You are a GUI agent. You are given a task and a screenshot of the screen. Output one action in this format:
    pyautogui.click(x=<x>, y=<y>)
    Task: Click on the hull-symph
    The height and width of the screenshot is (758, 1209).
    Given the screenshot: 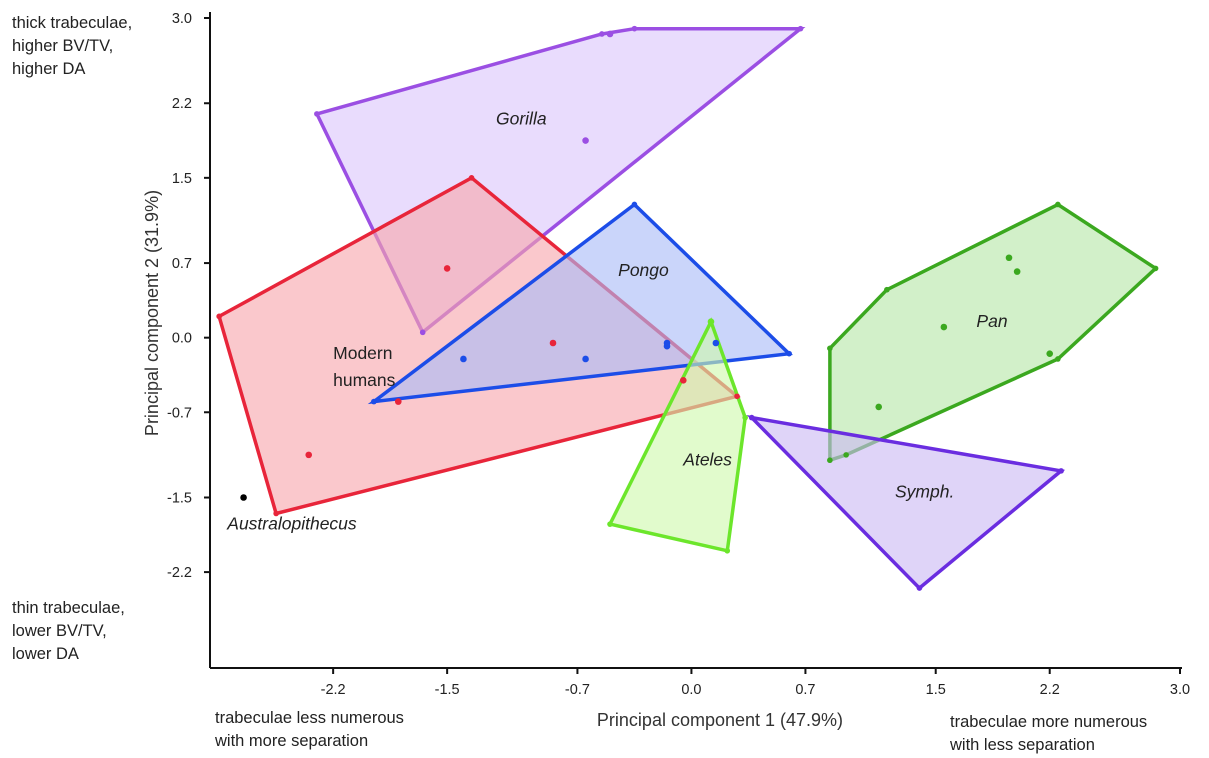 What is the action you would take?
    pyautogui.click(x=906, y=502)
    